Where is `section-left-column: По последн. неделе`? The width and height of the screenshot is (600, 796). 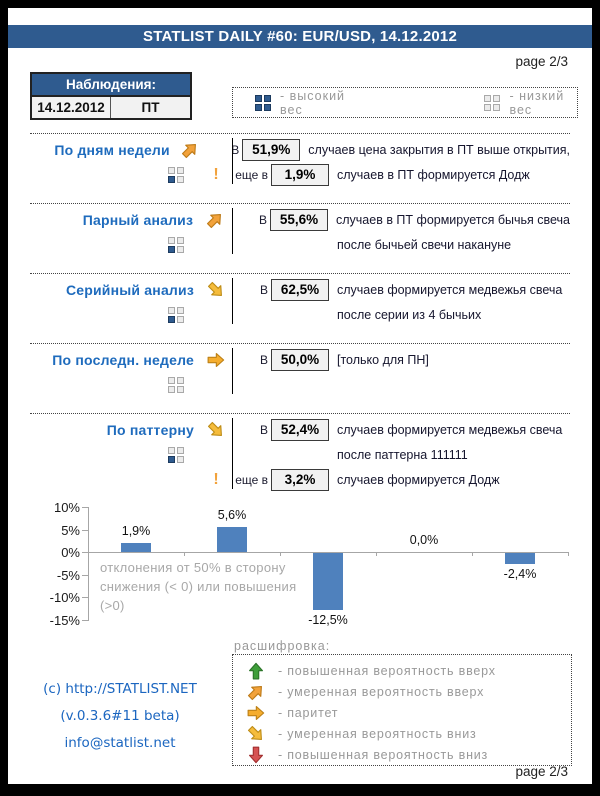 section-left-column: По последн. неделе is located at coordinates (115, 360).